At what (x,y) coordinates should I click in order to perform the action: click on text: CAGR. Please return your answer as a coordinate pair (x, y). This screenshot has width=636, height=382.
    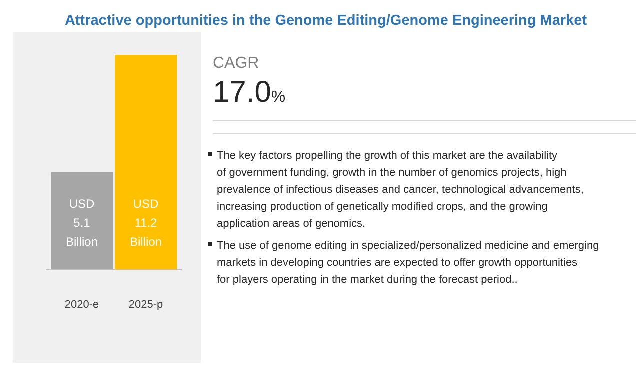
    Looking at the image, I should click on (236, 63).